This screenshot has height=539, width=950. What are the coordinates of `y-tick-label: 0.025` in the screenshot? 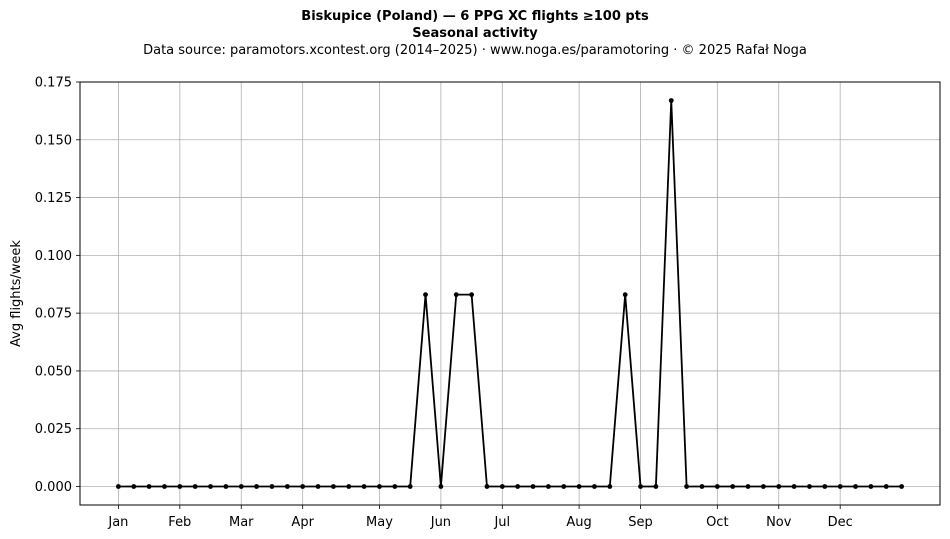 It's located at (53, 429).